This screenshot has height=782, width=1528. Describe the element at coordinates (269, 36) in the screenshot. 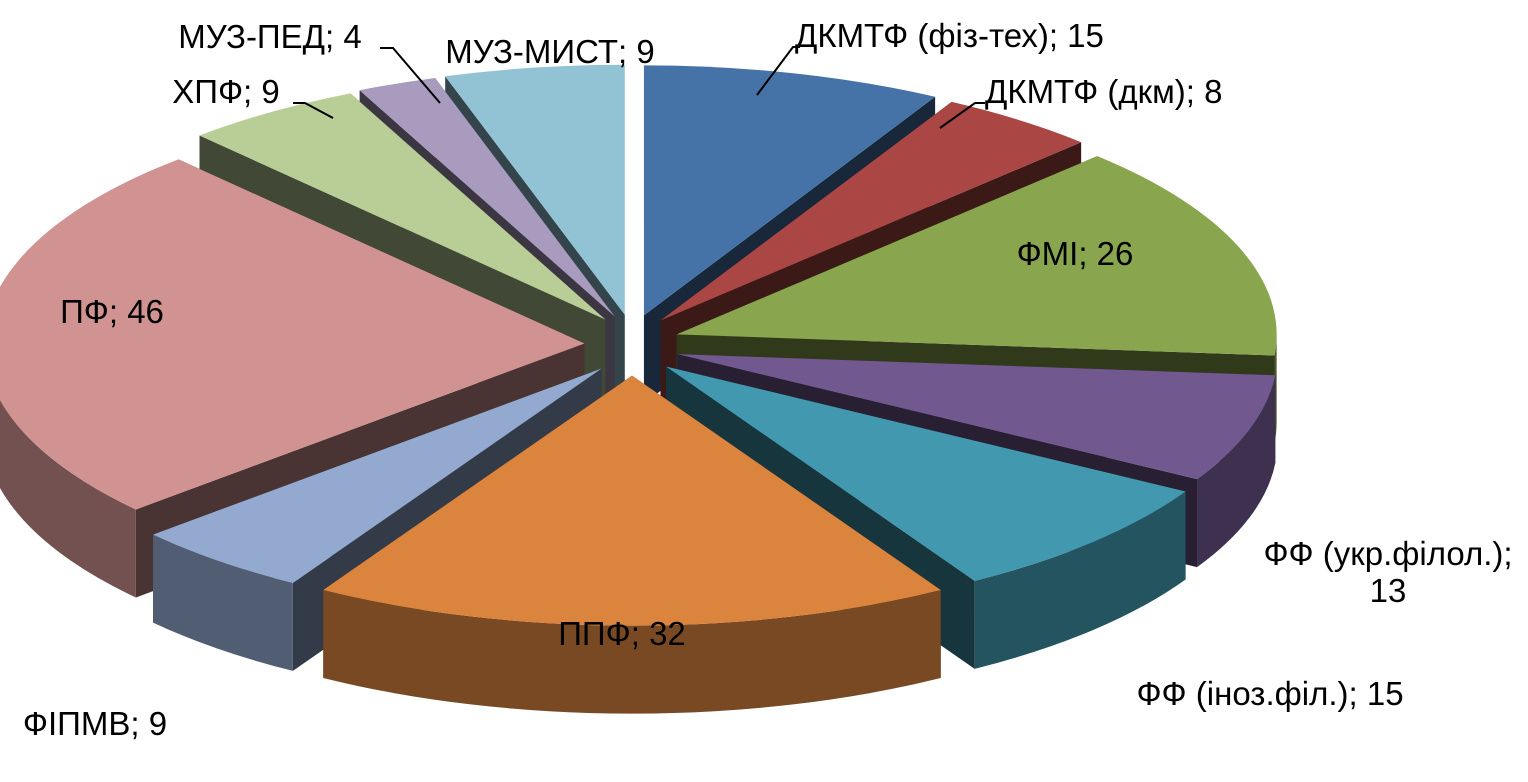

I see `data-label-9: МУЗ-ПЕД; 4` at that location.